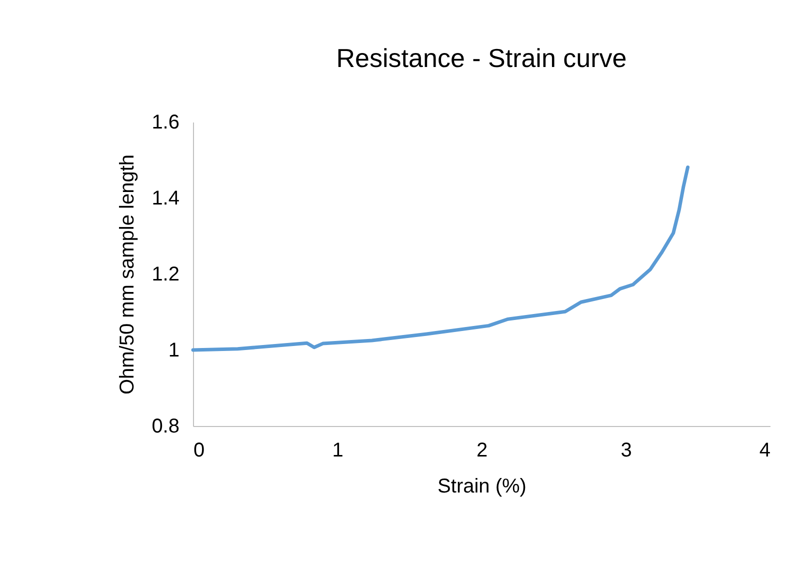  What do you see at coordinates (626, 451) in the screenshot?
I see `x-tick-label: 3` at bounding box center [626, 451].